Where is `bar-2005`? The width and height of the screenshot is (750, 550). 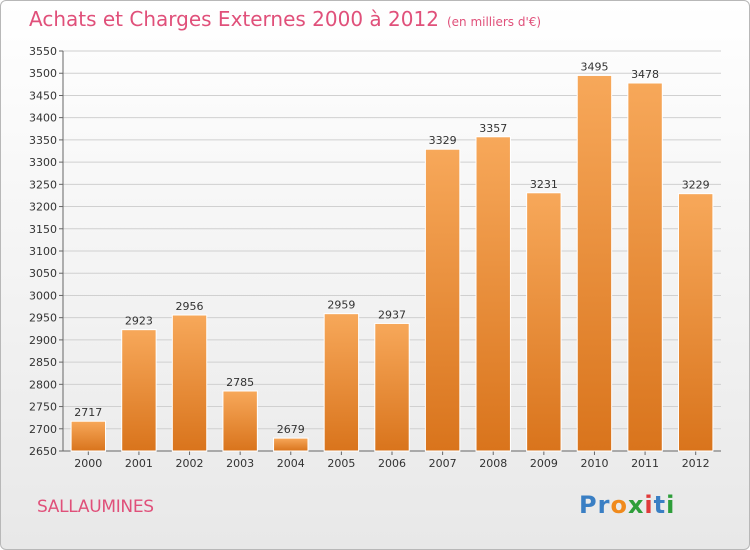 bar-2005 is located at coordinates (341, 382).